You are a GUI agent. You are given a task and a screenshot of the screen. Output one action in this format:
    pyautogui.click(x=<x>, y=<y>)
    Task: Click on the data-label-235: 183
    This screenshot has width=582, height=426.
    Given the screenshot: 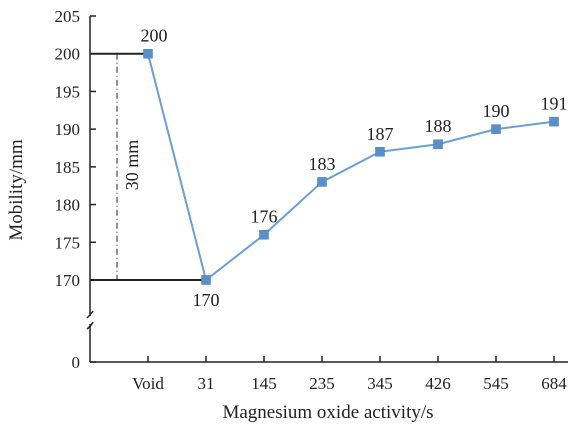 What is the action you would take?
    pyautogui.click(x=322, y=164)
    